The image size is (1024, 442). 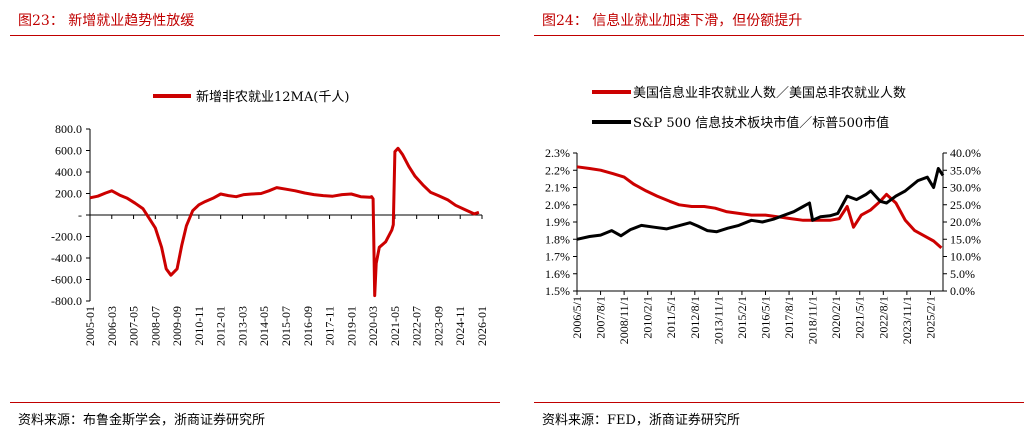 I want to click on x-tick-label: 2021/5/1, so click(x=860, y=317).